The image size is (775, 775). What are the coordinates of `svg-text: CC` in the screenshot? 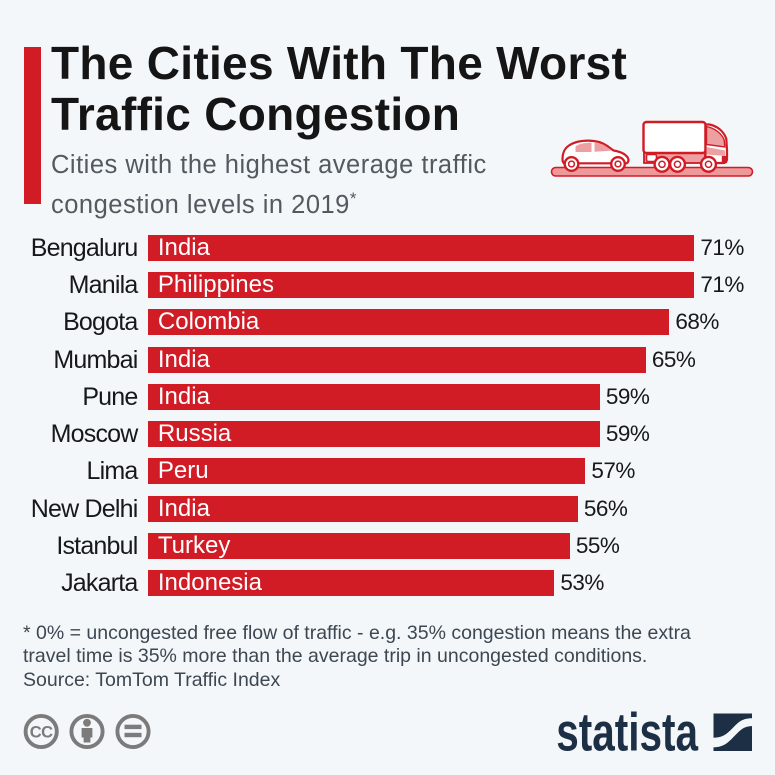 It's located at (41, 733).